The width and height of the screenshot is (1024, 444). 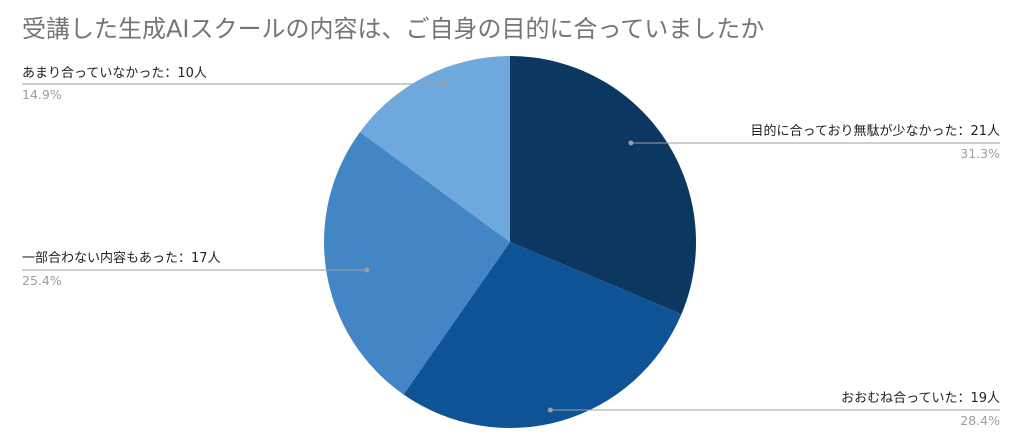 What do you see at coordinates (980, 153) in the screenshot?
I see `slice-percent: 31.3%` at bounding box center [980, 153].